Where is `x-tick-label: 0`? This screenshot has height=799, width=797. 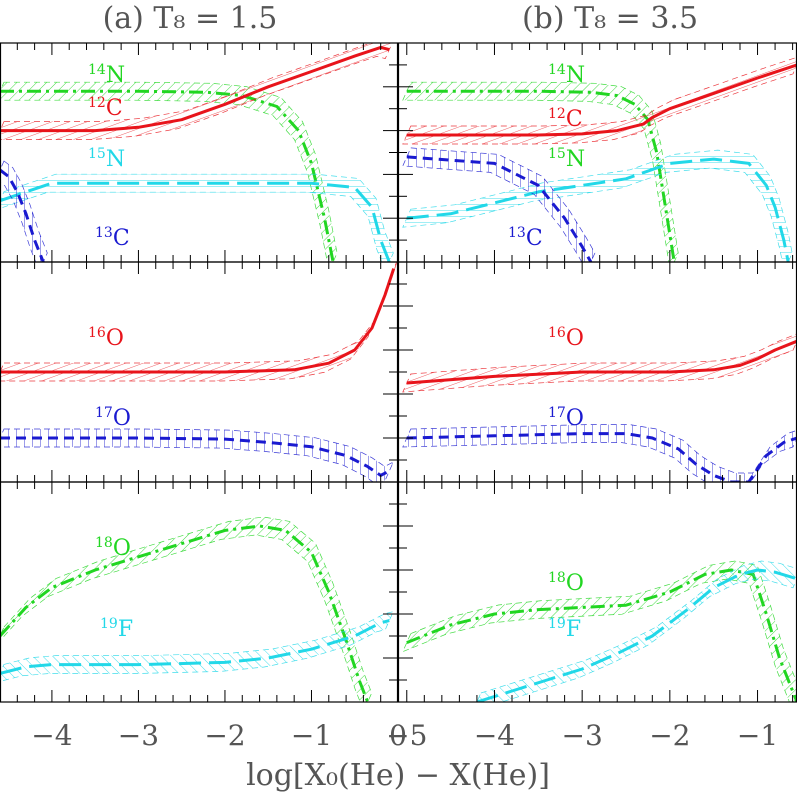 x-tick-label: 0 is located at coordinates (398, 735).